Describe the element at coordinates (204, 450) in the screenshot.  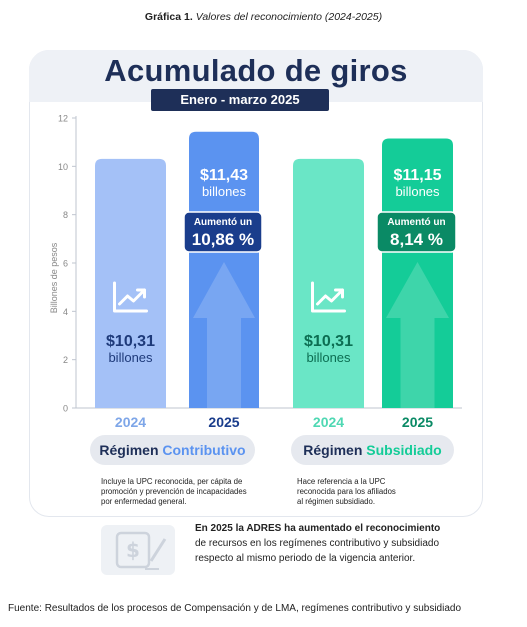
I see `regime-name: Contributivo` at that location.